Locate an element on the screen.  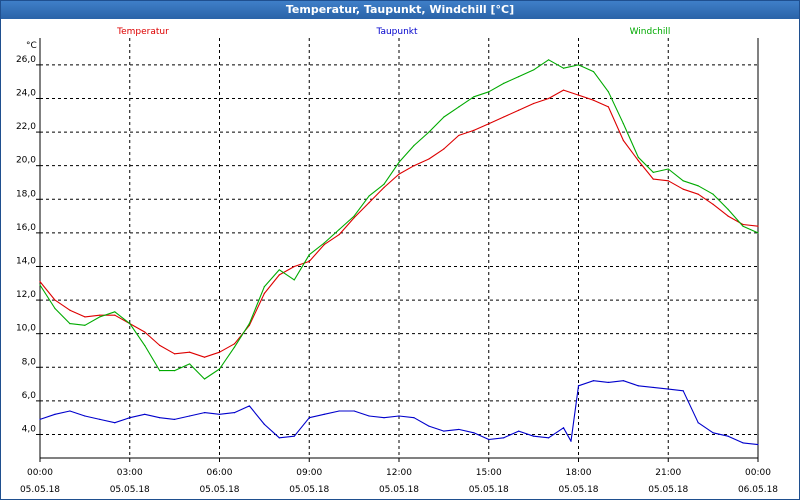
series-line-taupunkt is located at coordinates (399, 413).